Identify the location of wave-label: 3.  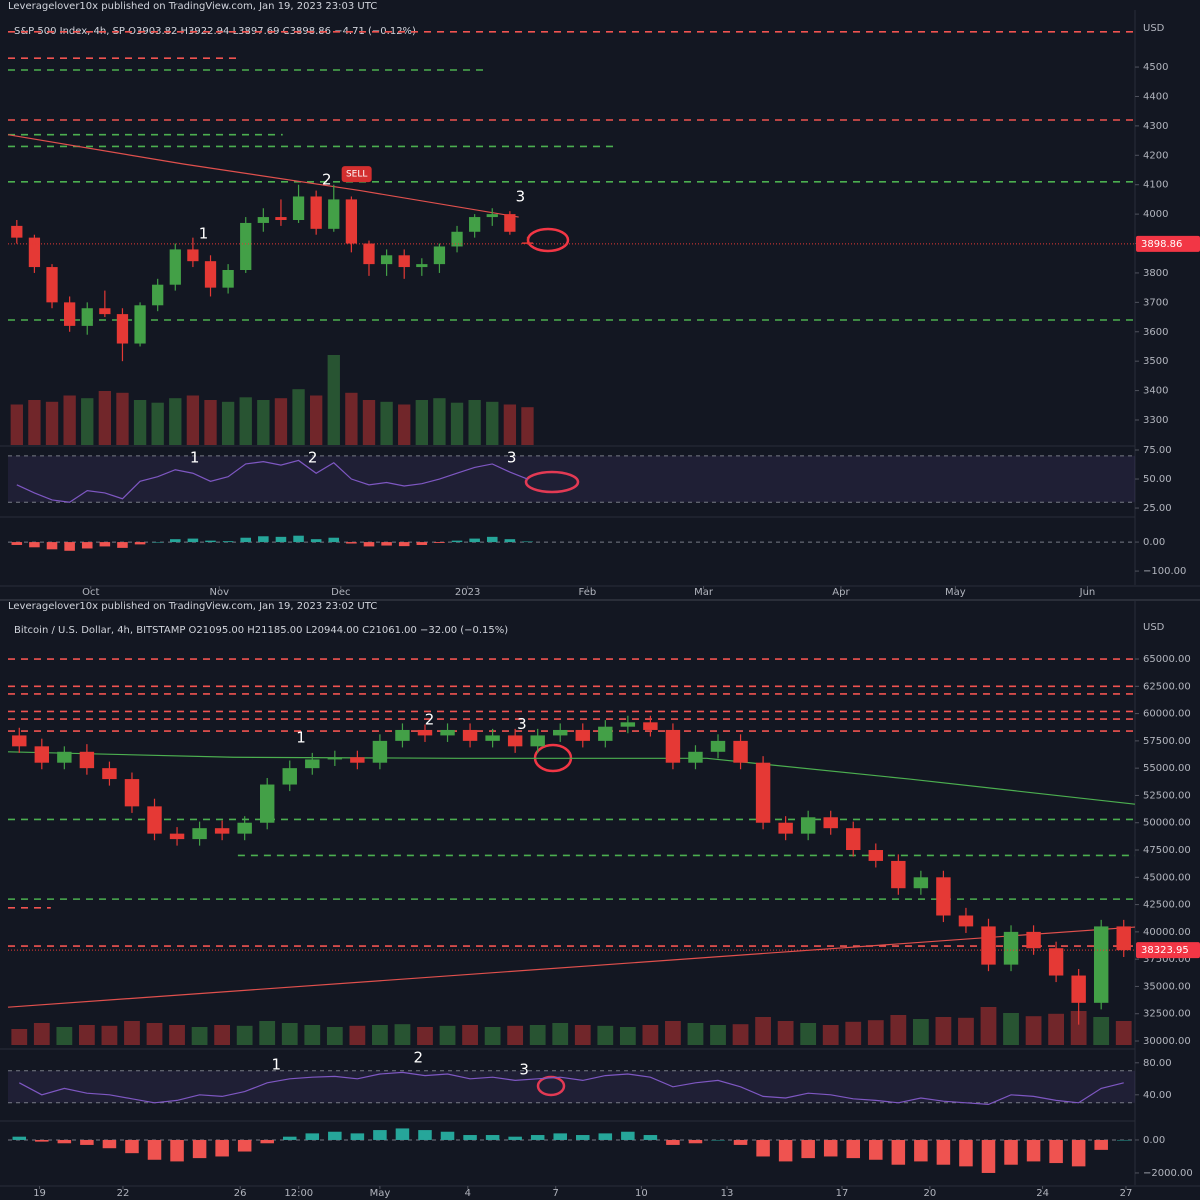
(524, 1070).